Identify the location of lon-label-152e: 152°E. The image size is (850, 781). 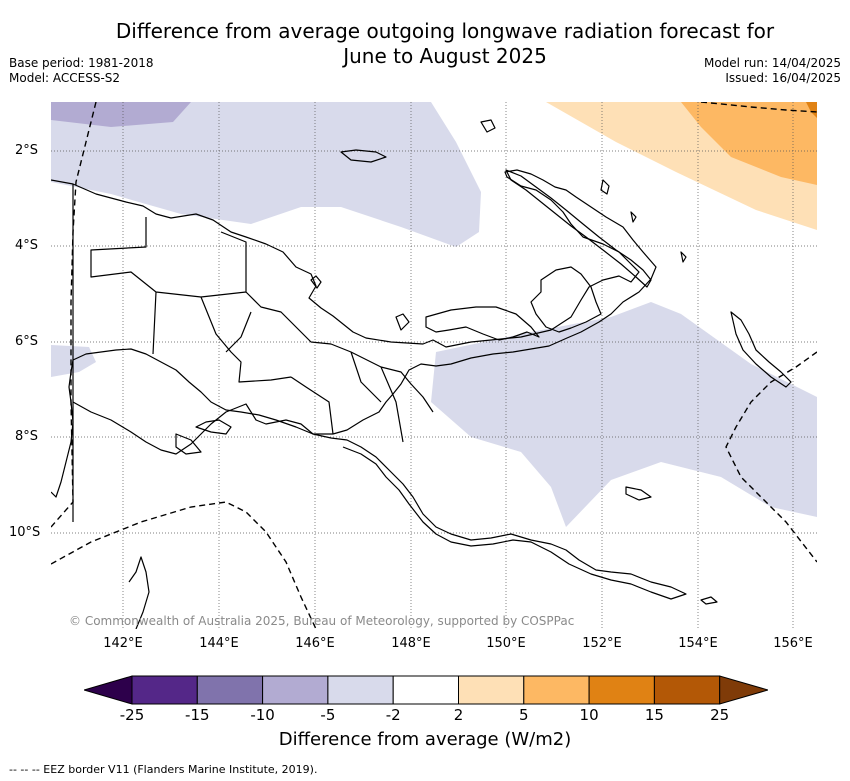
(602, 643).